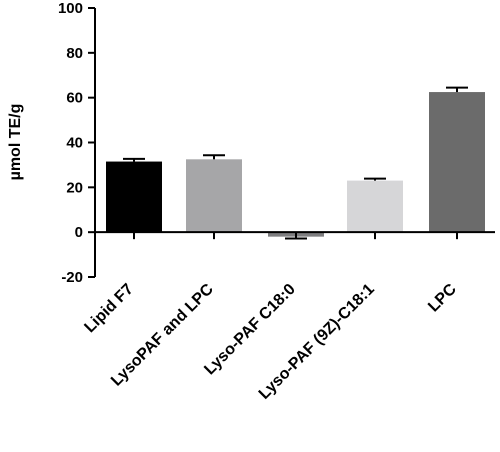  I want to click on y-tick-label-6: 100, so click(70, 8).